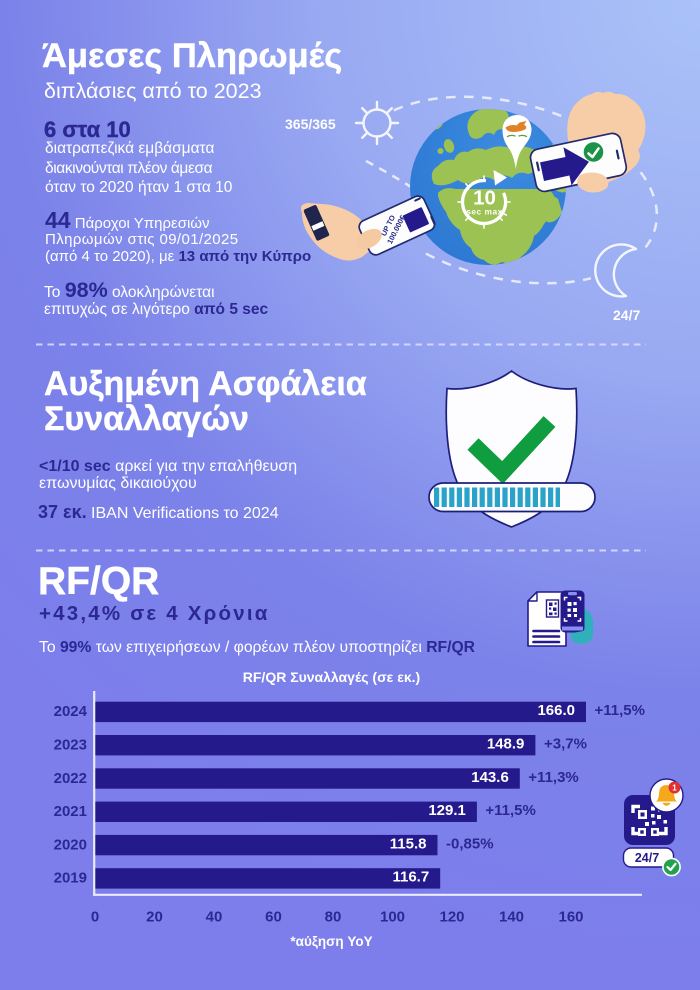 This screenshot has width=700, height=990. What do you see at coordinates (214, 917) in the screenshot?
I see `svg-text: 40` at bounding box center [214, 917].